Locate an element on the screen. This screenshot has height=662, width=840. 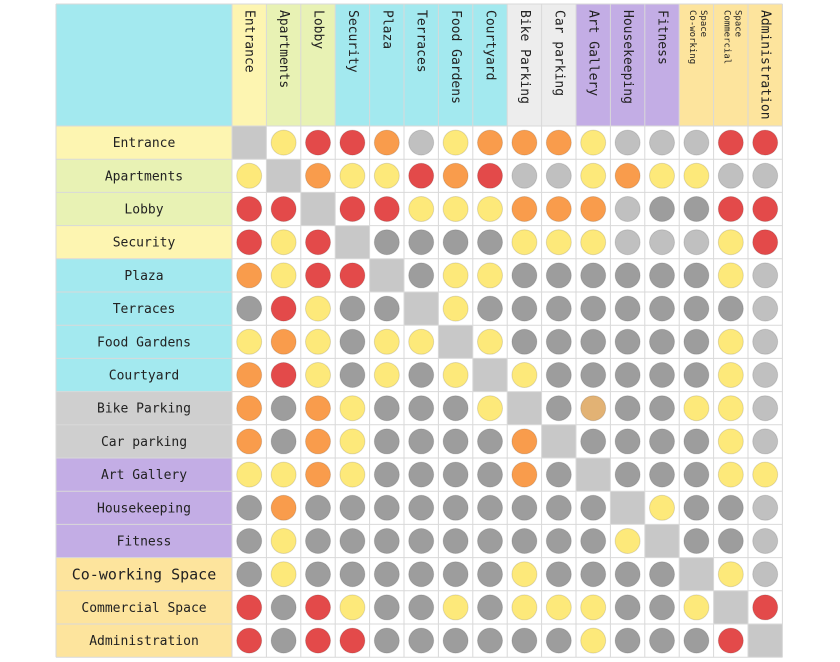
relationship-dot-housekeeping-entrance is located at coordinates (249, 507).